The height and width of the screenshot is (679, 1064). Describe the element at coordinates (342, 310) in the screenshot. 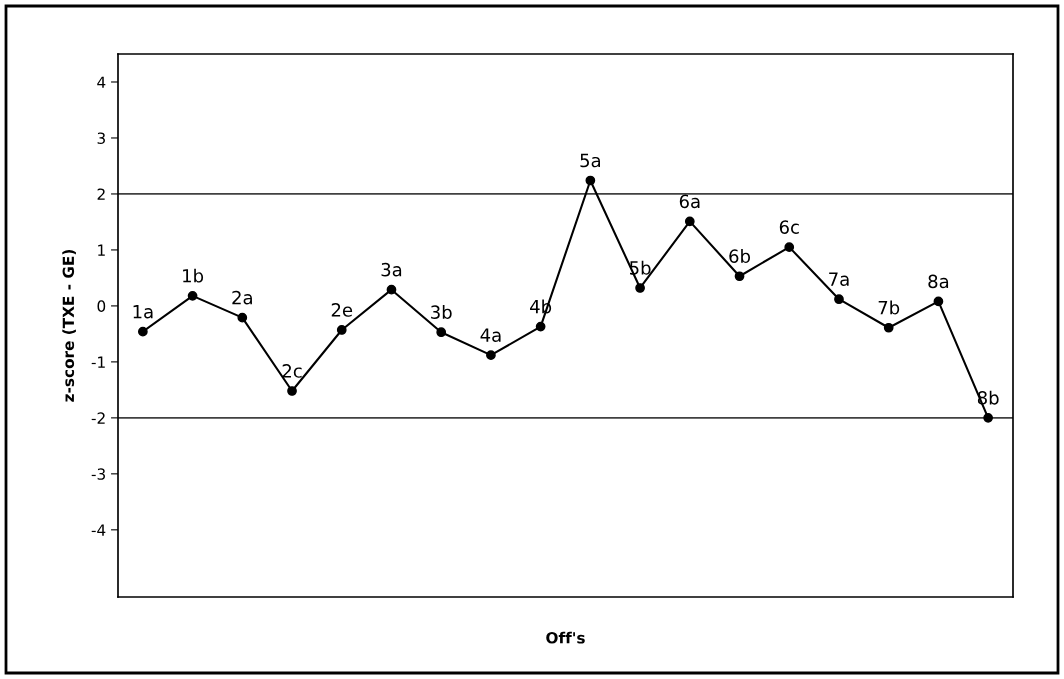

I see `x-tick-label: 2e` at that location.